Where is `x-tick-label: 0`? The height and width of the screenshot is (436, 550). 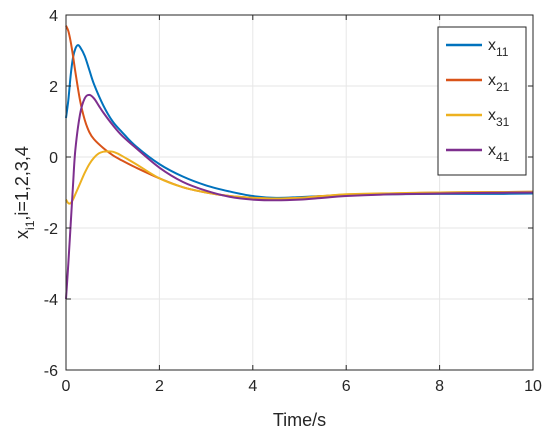
x-tick-label: 0 is located at coordinates (66, 386).